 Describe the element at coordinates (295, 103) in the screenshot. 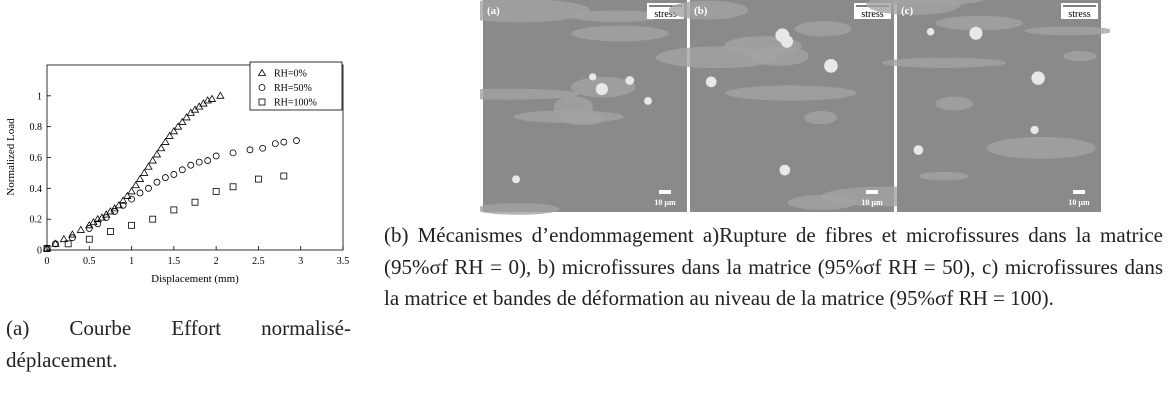

I see `legend-label: RH=100%` at that location.